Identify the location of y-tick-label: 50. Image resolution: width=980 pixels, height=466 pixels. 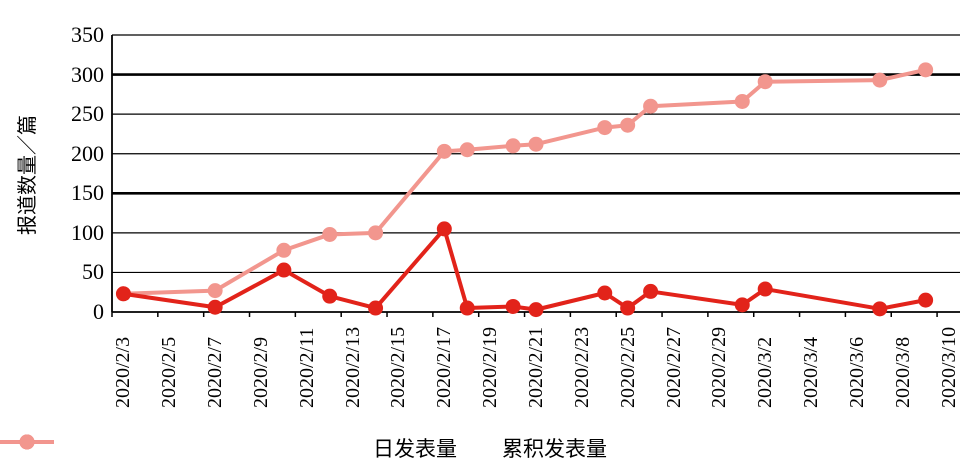
(93, 272).